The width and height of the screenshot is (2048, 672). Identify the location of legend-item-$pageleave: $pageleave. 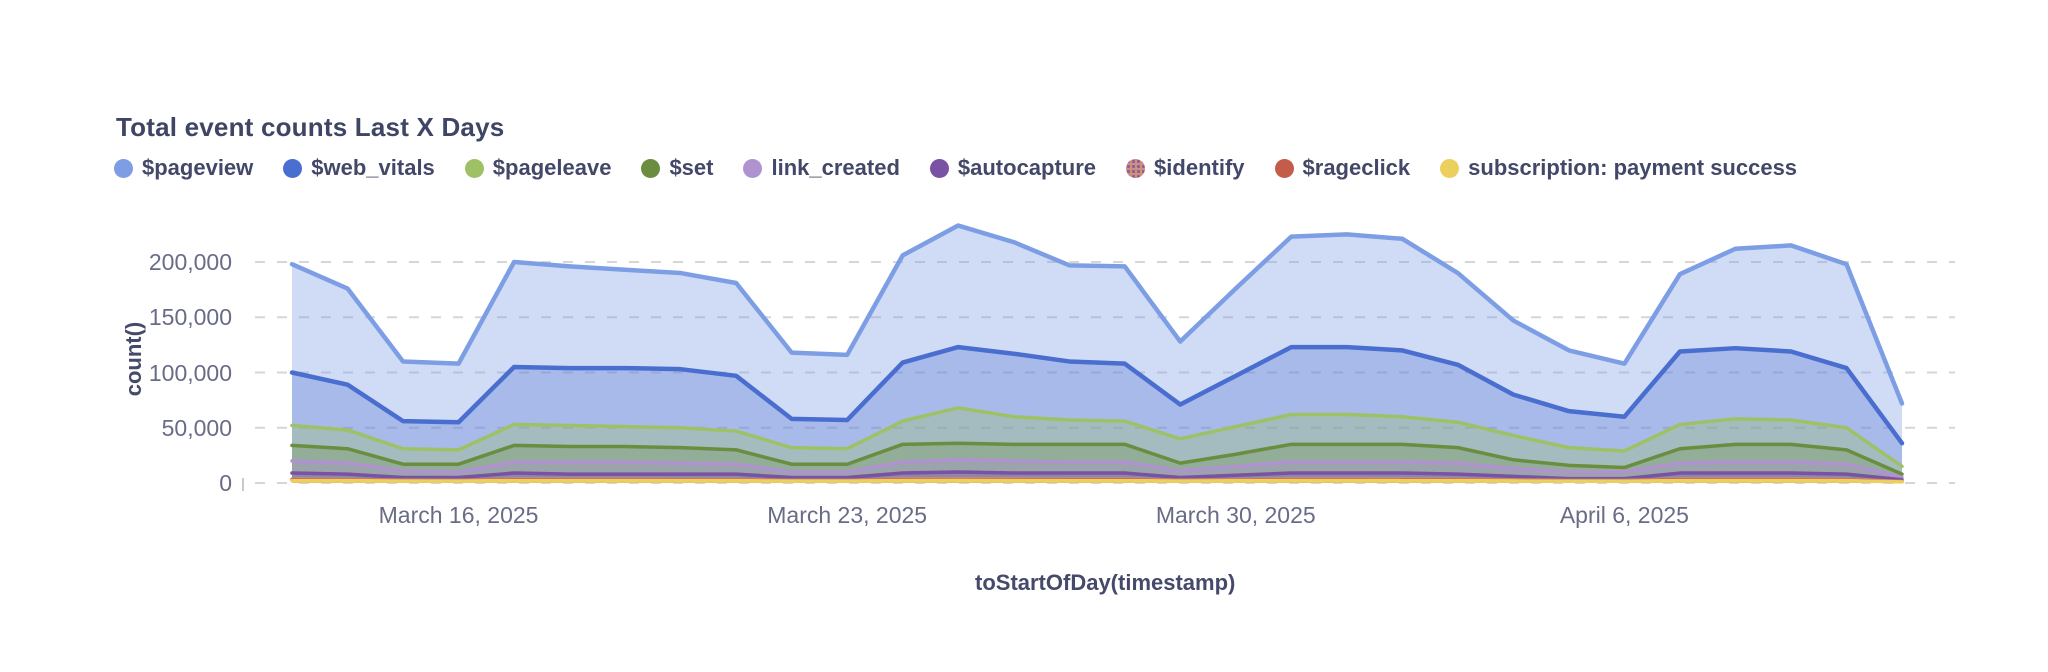
(538, 168).